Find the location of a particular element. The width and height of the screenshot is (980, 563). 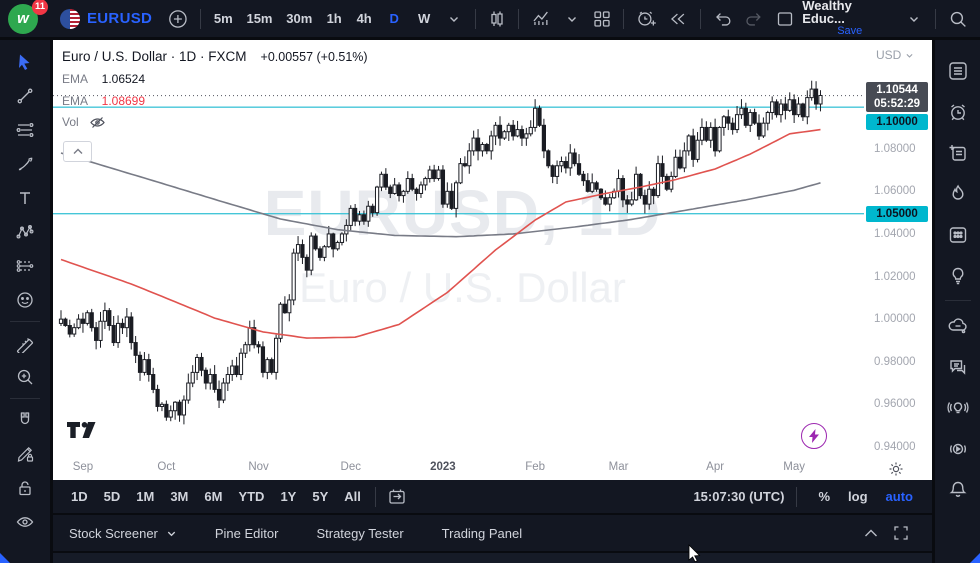

streams-icon is located at coordinates (958, 448).